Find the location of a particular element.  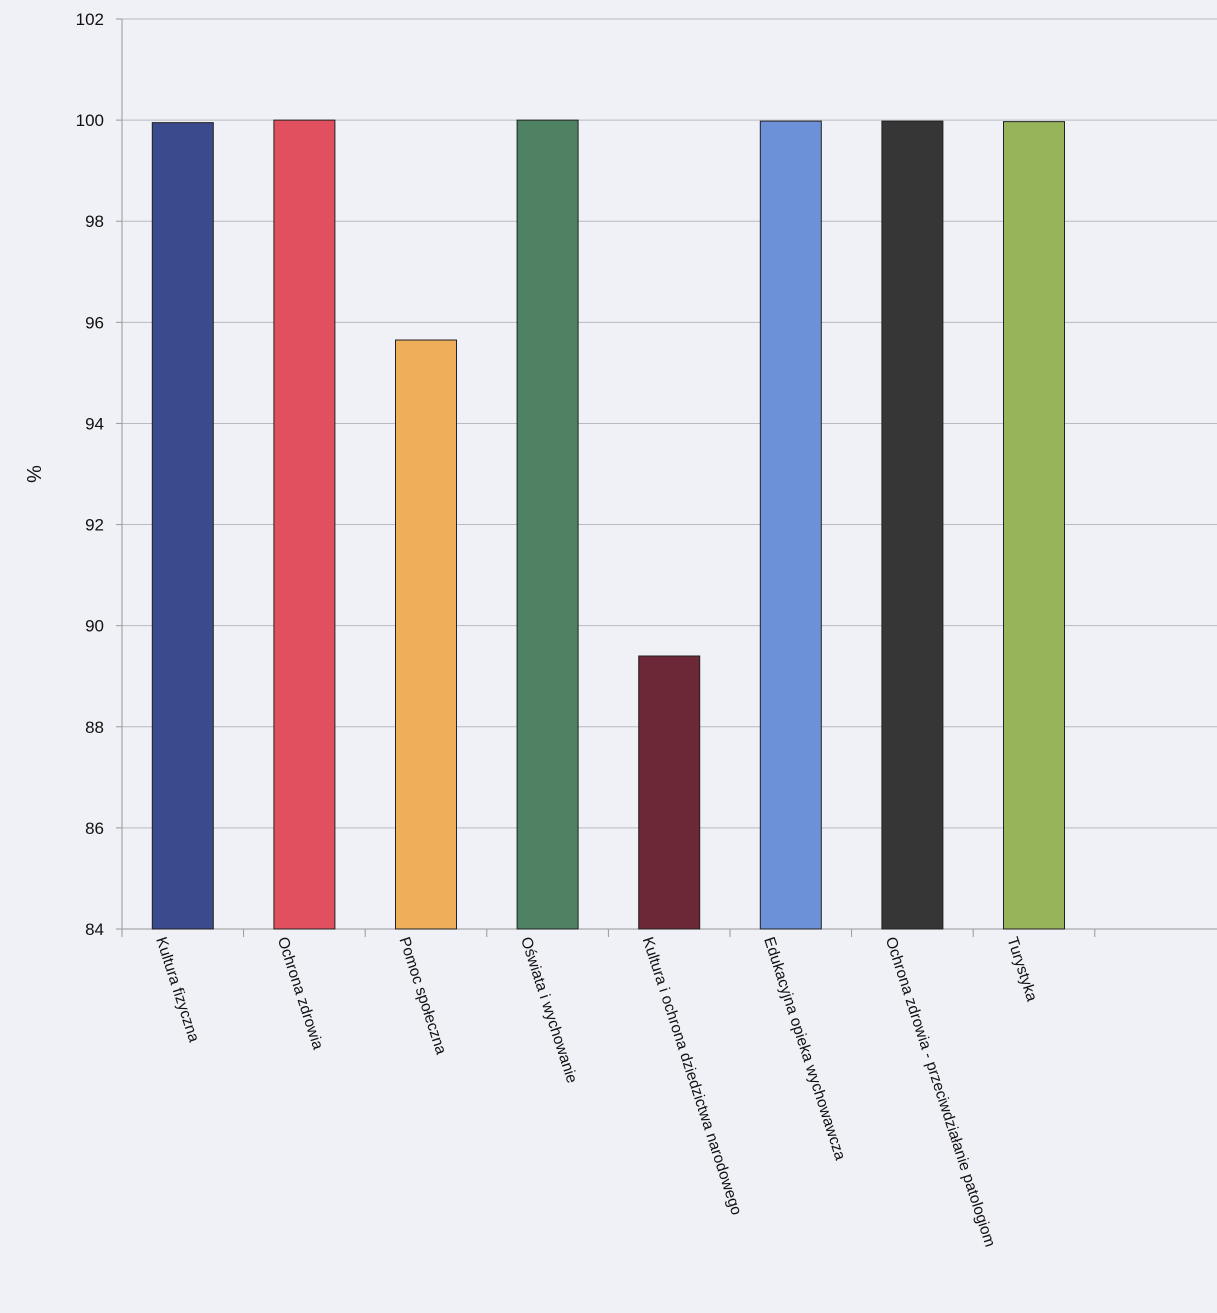

x-category-label: Kultura fizyczna is located at coordinates (177, 990).